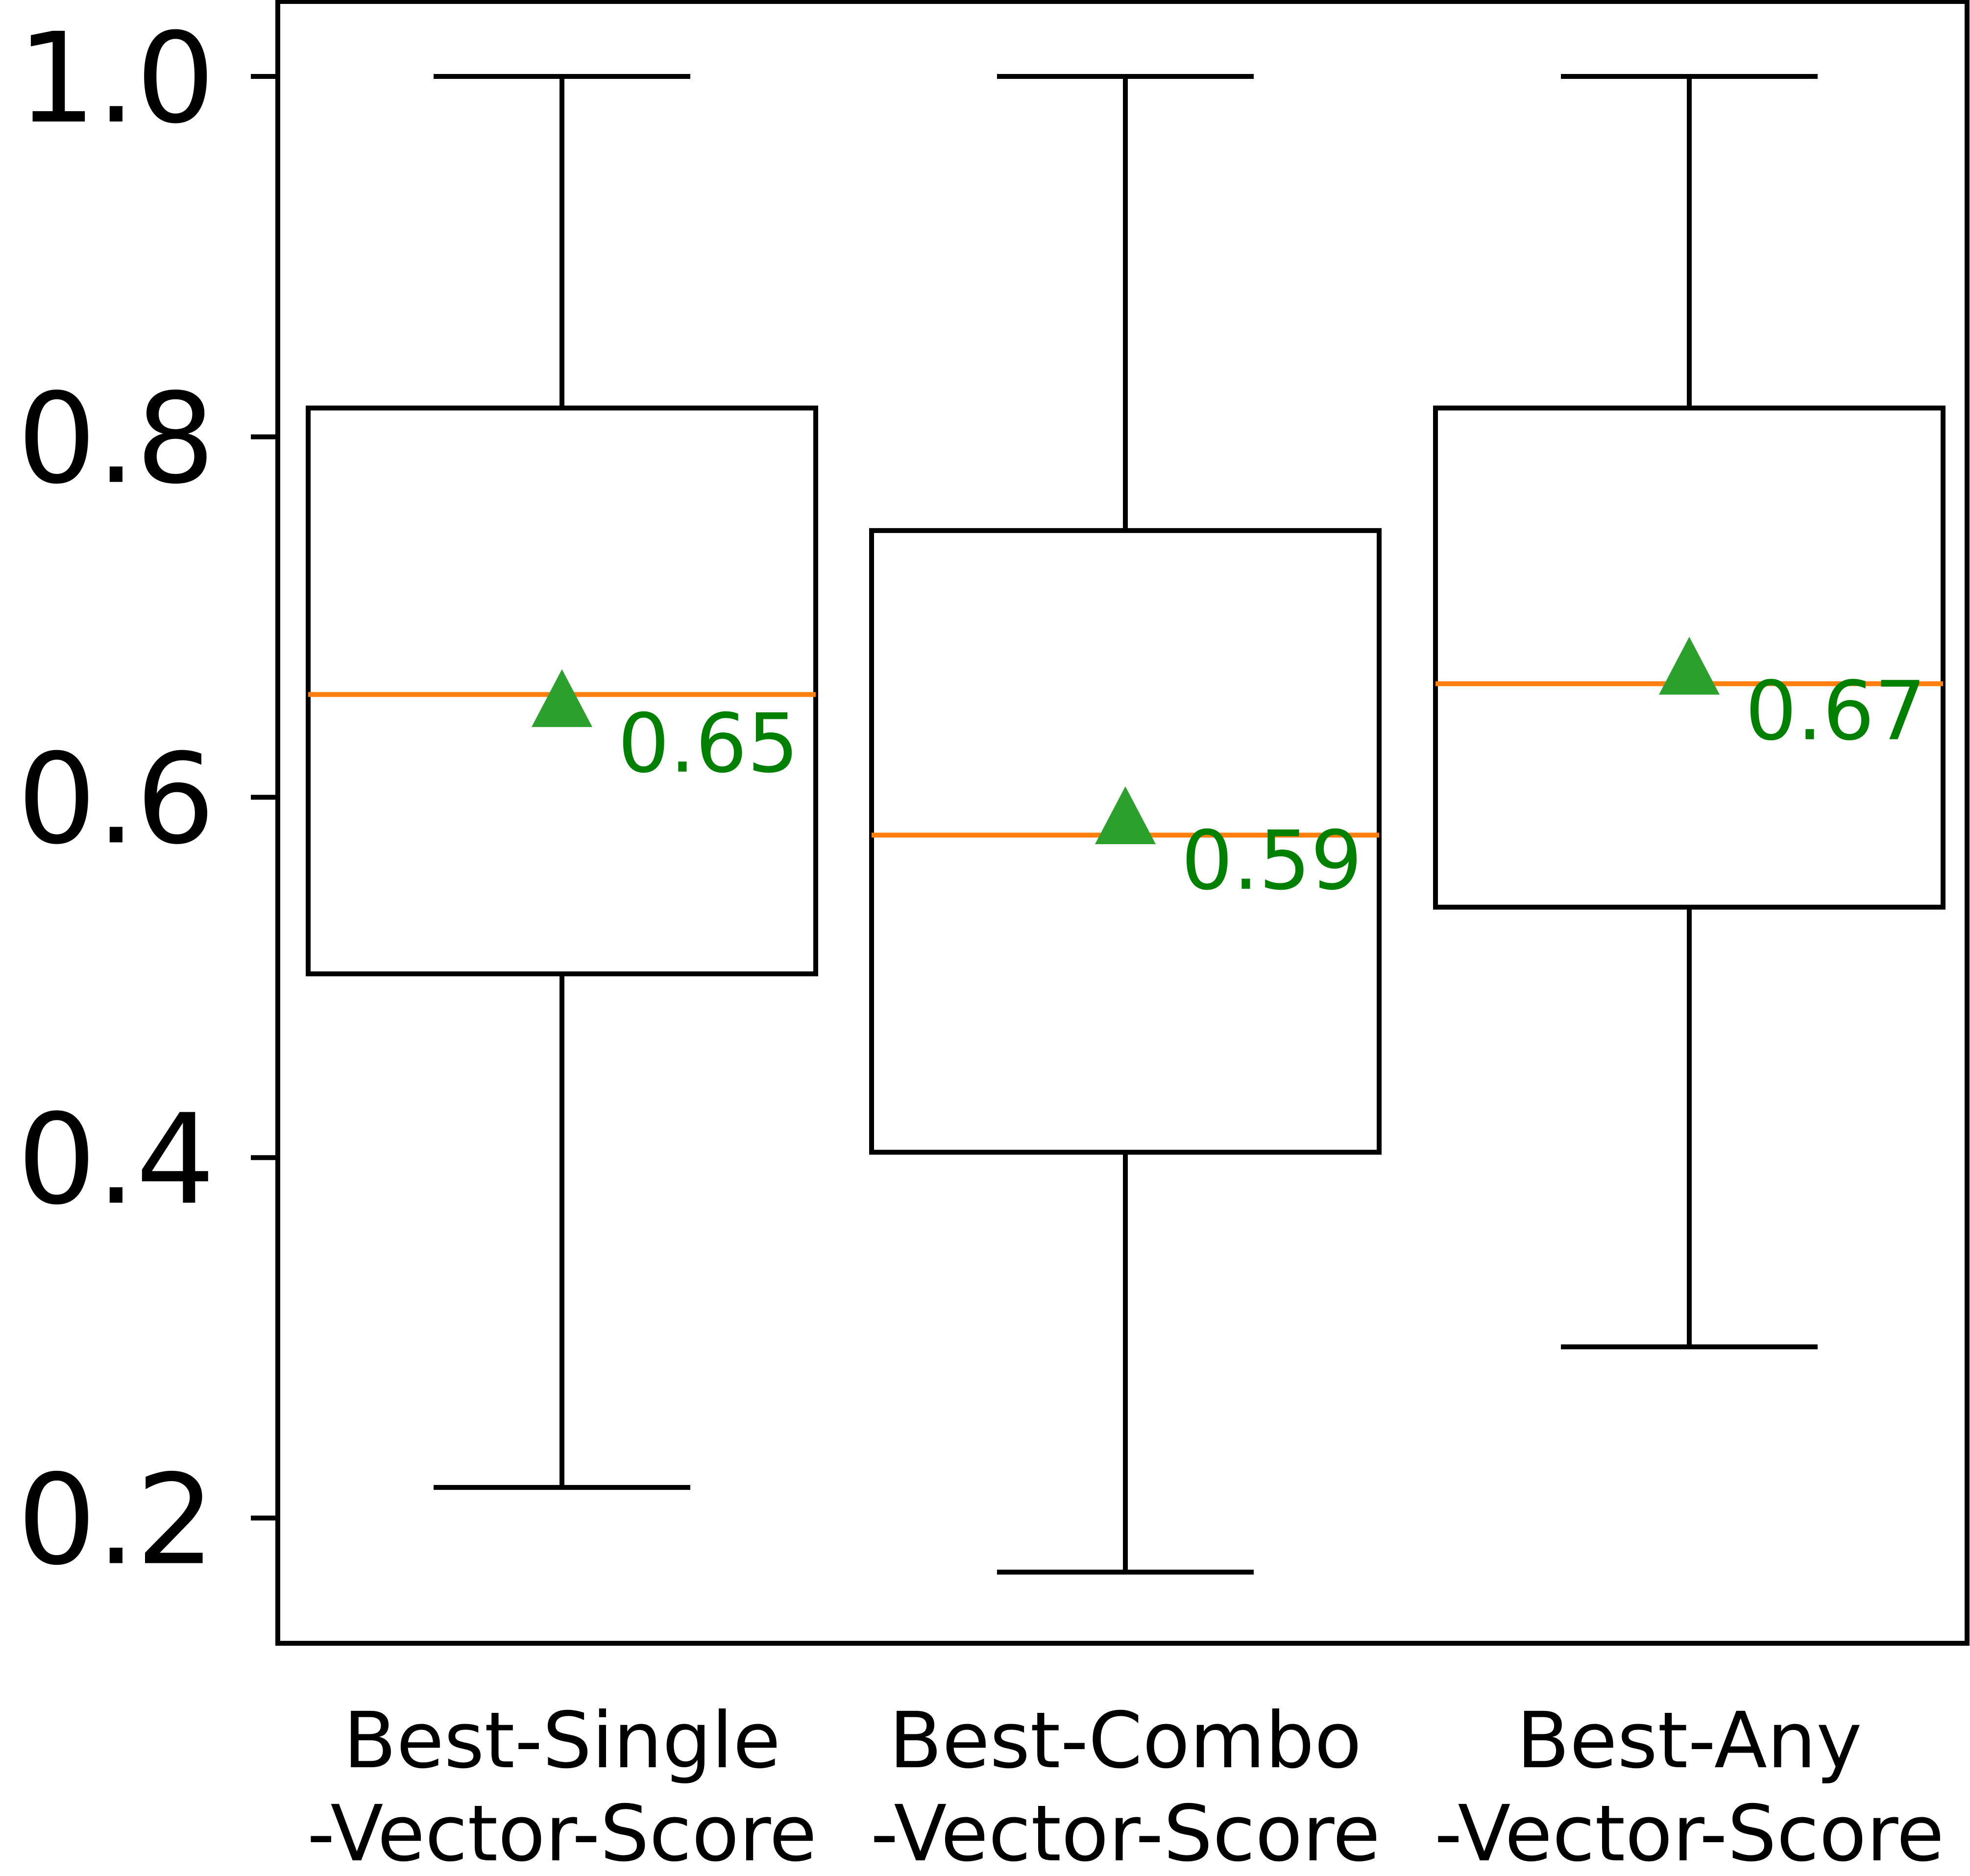 Image resolution: width=1970 pixels, height=1876 pixels. I want to click on x-category-label-line: Best-Any, so click(1689, 1741).